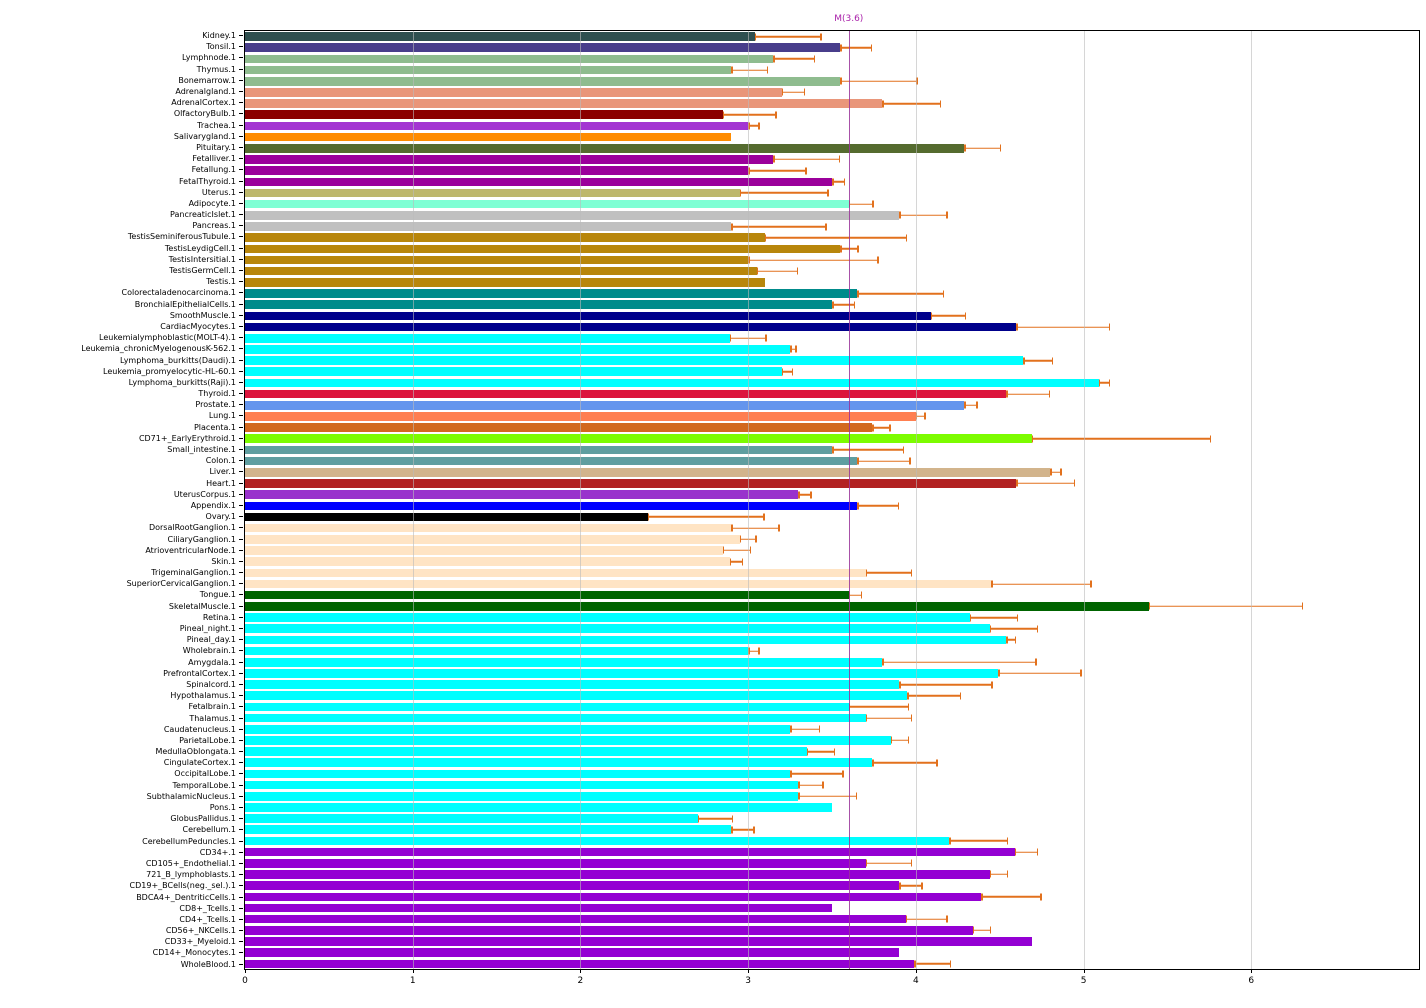 This screenshot has width=1426, height=1008. What do you see at coordinates (121, 952) in the screenshot?
I see `y-axis-label: CD14+_Monocytes.1` at bounding box center [121, 952].